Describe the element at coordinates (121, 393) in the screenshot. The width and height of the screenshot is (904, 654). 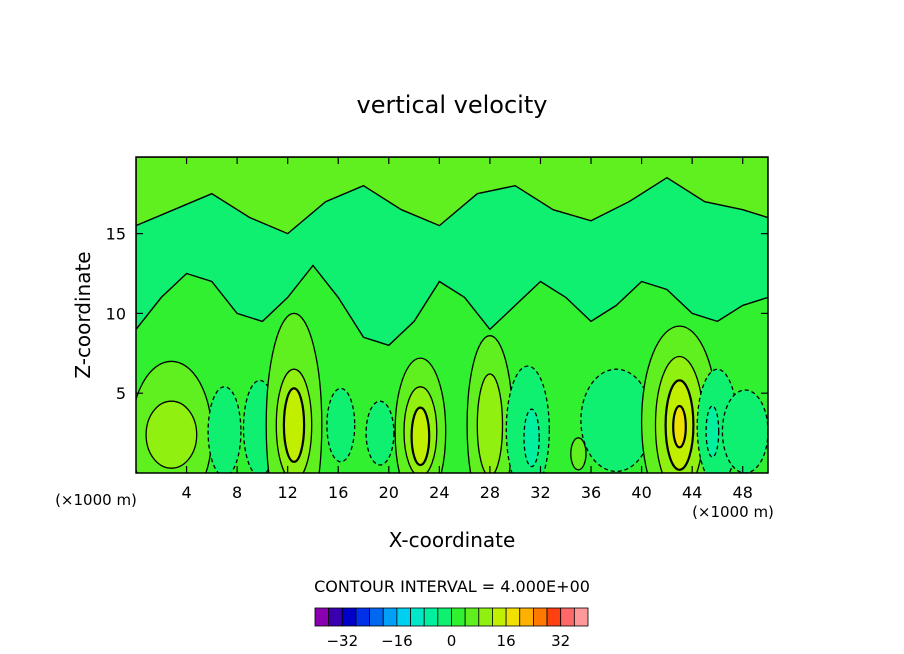
I see `y-tick-label: 5` at that location.